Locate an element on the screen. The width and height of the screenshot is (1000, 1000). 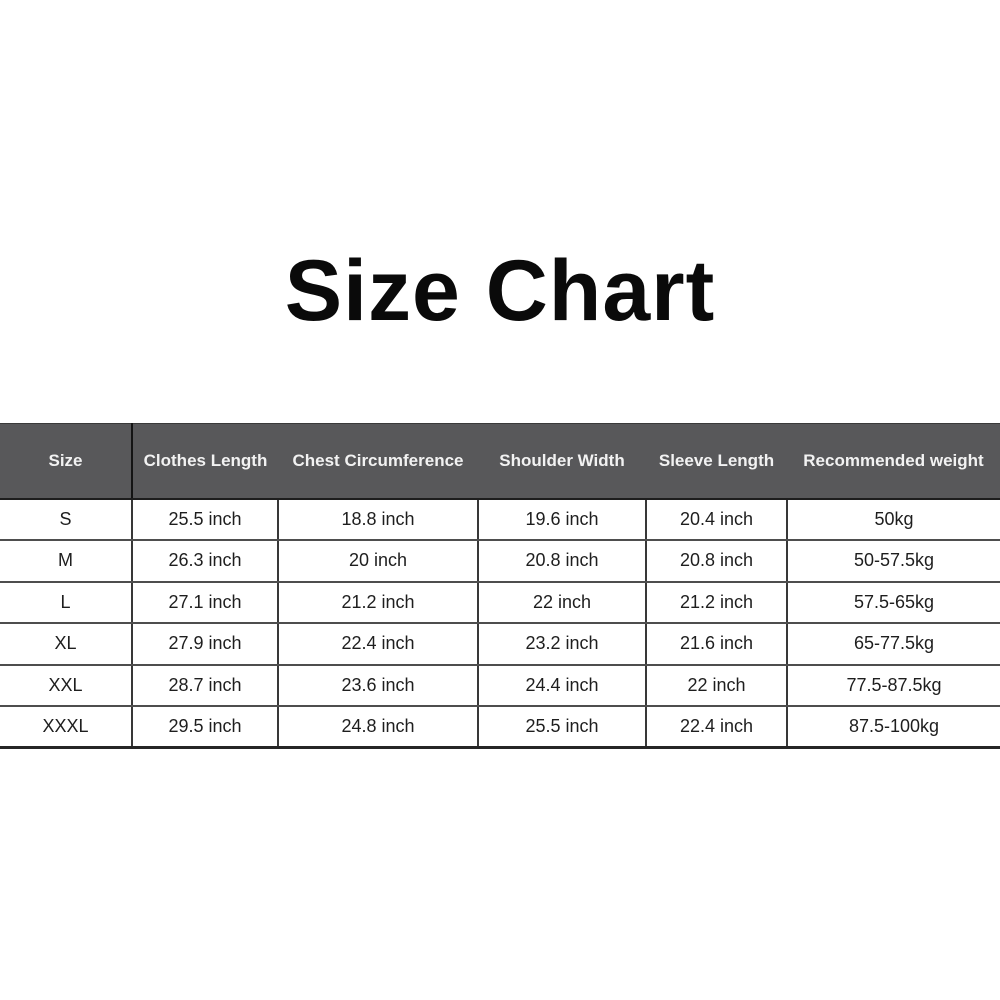
column-header-recommended_weight: Recommended weight is located at coordinates (893, 461).